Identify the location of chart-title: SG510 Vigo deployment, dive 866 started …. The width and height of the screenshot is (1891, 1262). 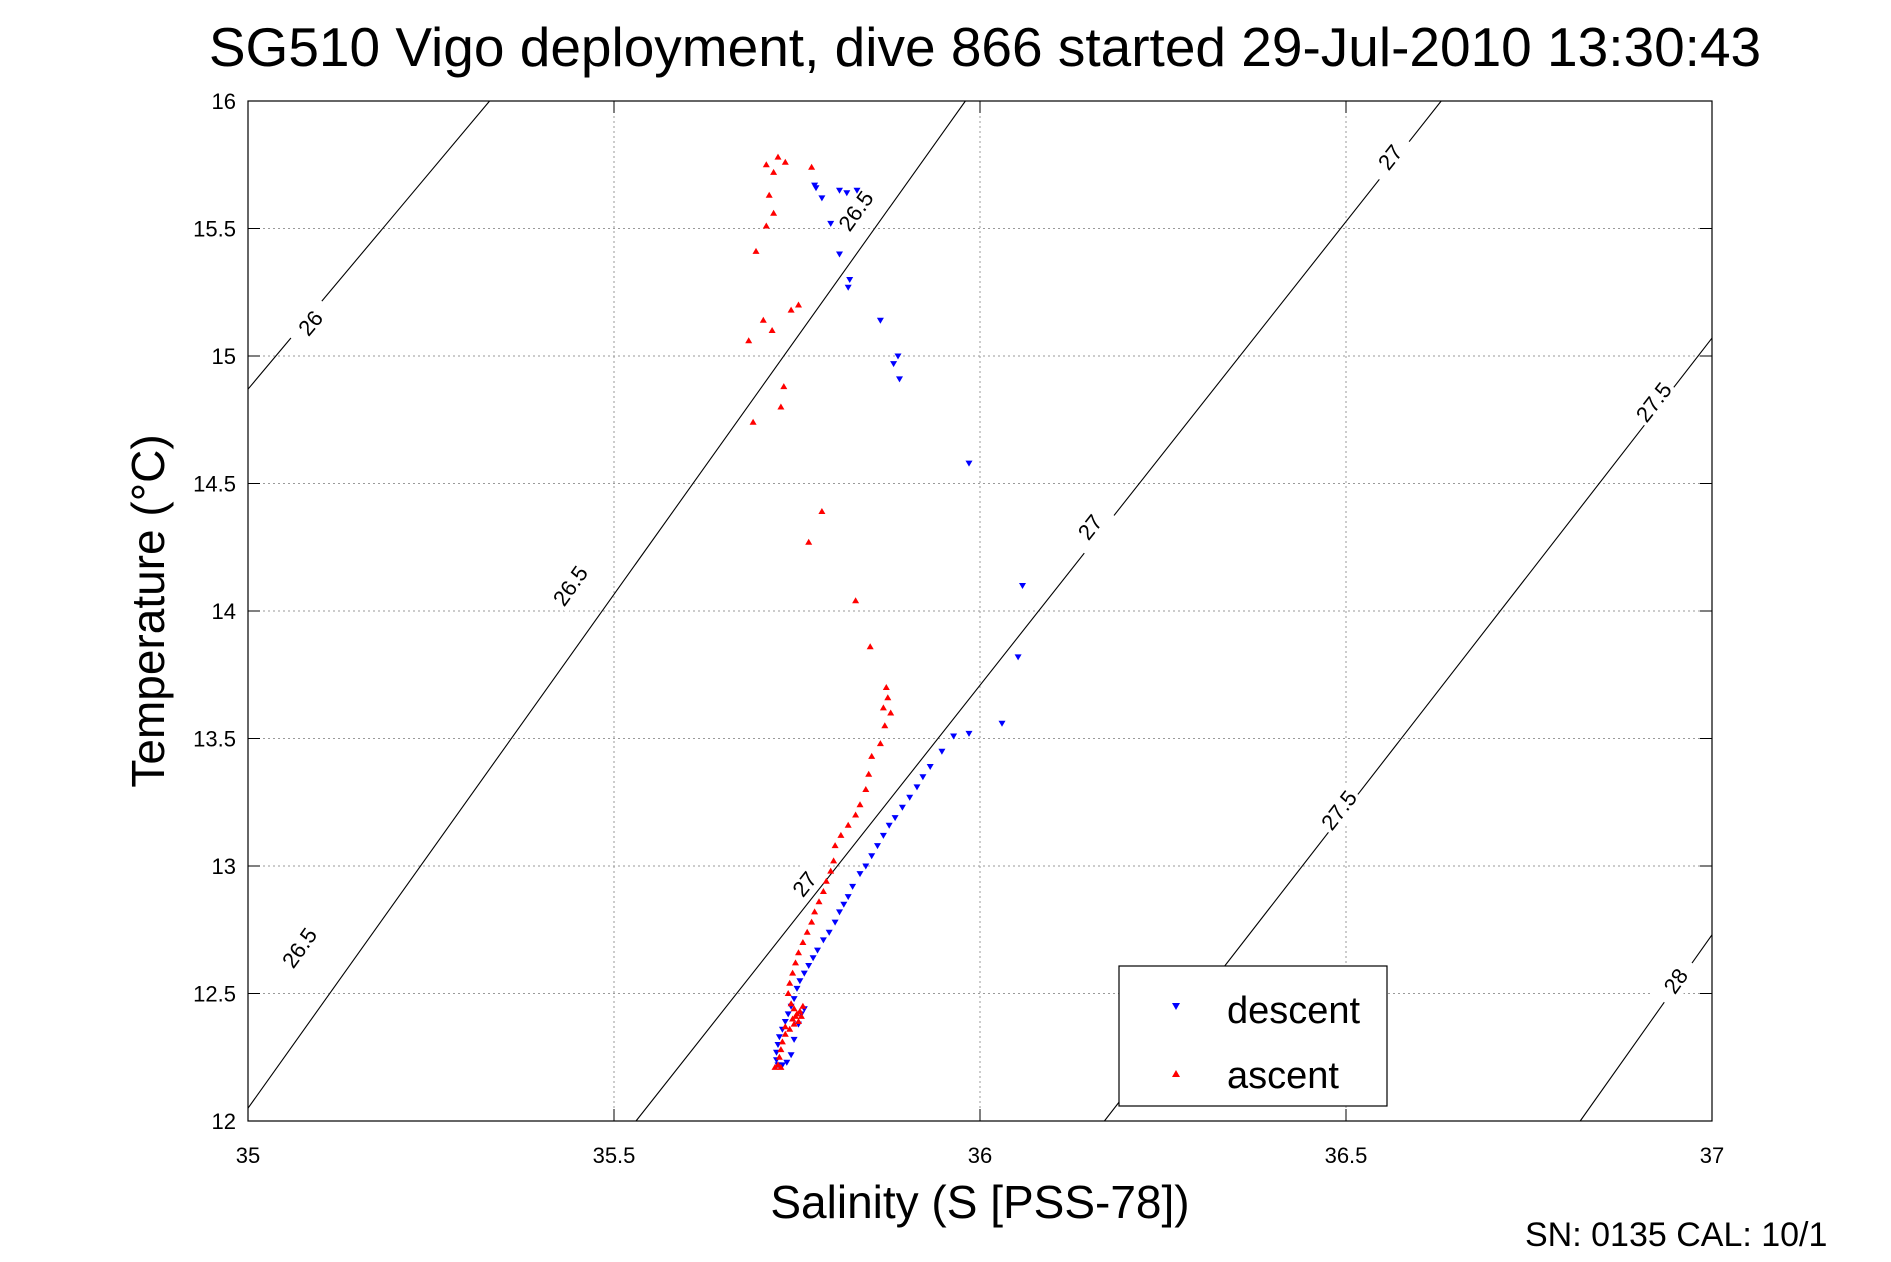
(985, 47).